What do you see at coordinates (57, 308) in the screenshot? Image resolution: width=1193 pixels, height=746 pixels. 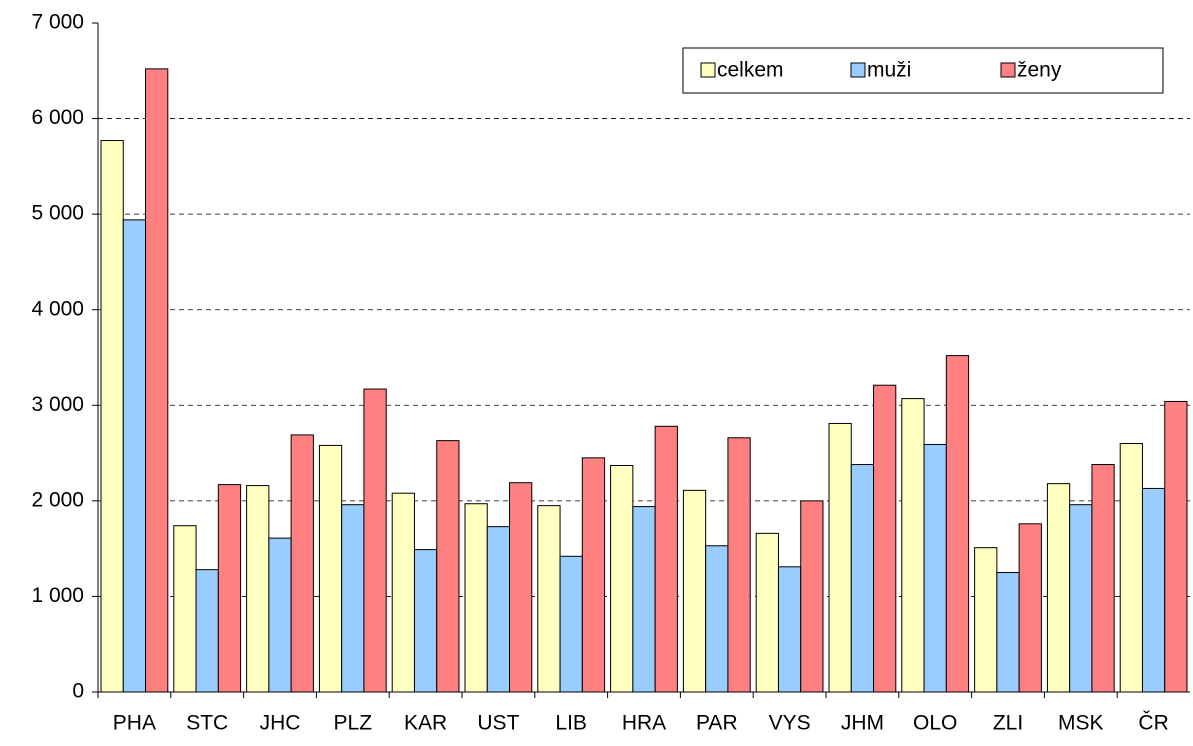 I see `y-tick-label: 4 000` at bounding box center [57, 308].